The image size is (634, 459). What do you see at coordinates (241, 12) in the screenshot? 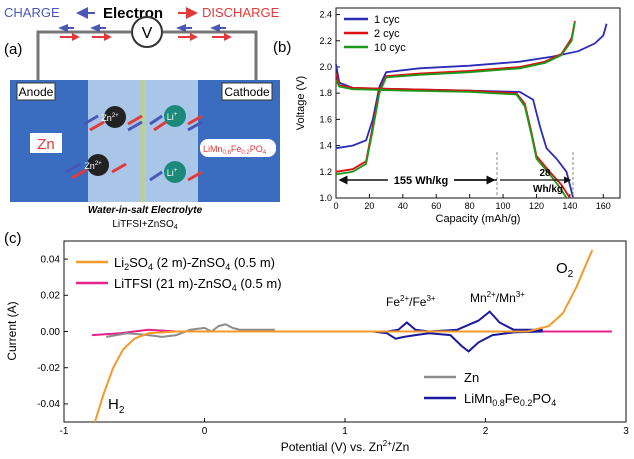
I see `discharge-label: DISCHARGE` at bounding box center [241, 12].